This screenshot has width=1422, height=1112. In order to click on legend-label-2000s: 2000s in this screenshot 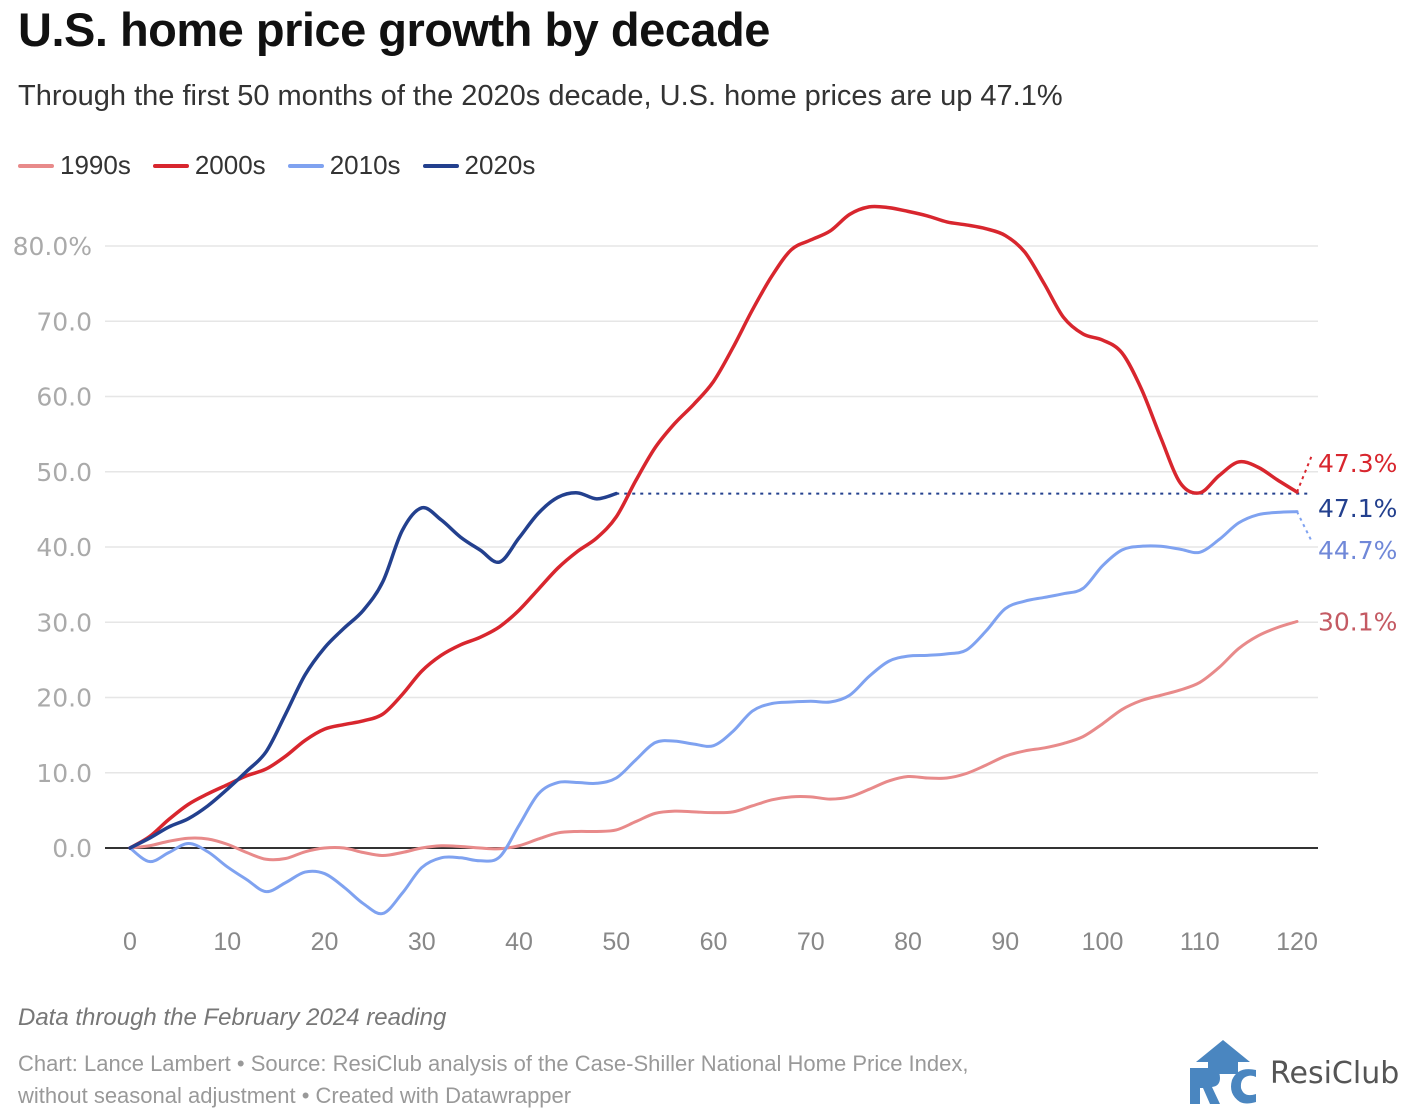, I will do `click(230, 165)`.